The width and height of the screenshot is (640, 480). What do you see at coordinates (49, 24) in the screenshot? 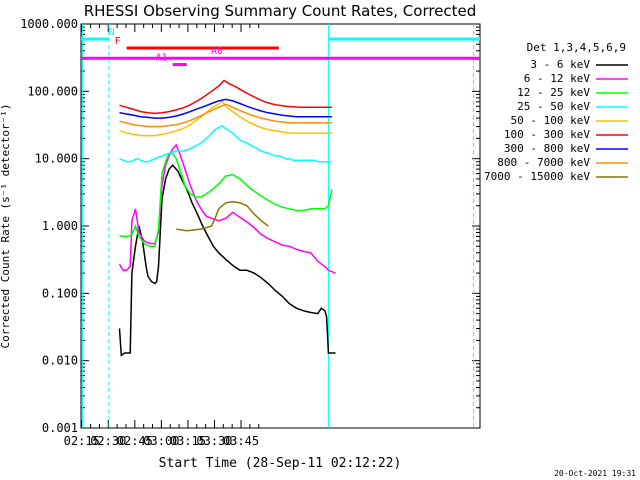
I see `y-tick-label: 1000.000` at bounding box center [49, 24].